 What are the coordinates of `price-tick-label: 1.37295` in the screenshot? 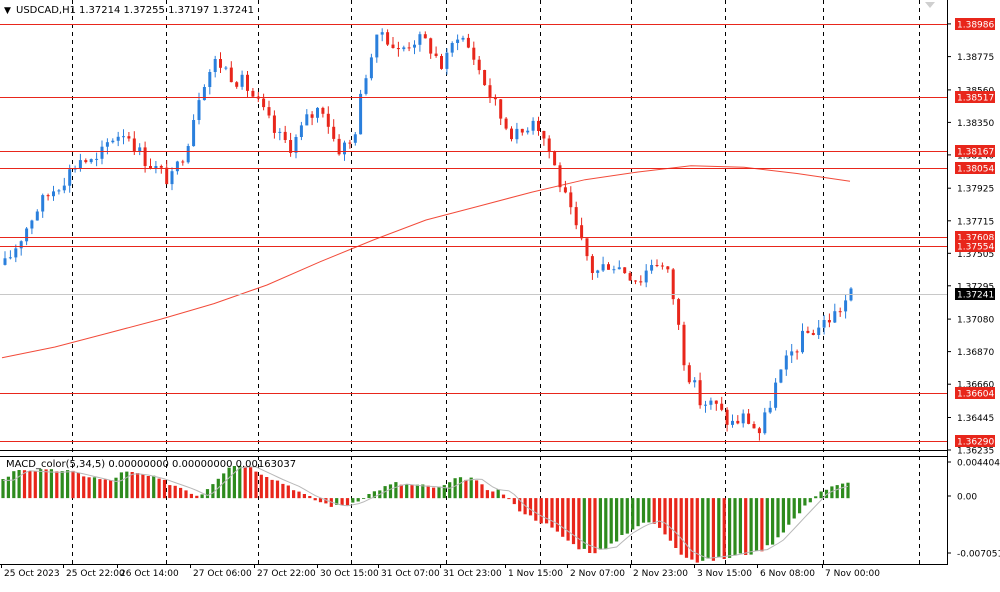 It's located at (975, 287).